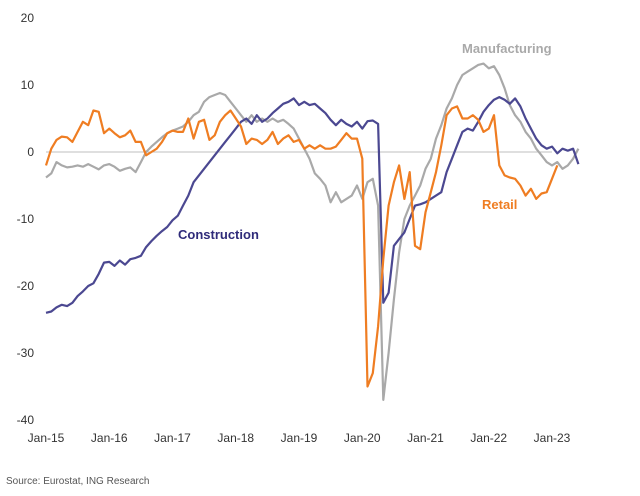 This screenshot has height=496, width=640. What do you see at coordinates (507, 48) in the screenshot?
I see `manufacturing-label: Manufacturing` at bounding box center [507, 48].